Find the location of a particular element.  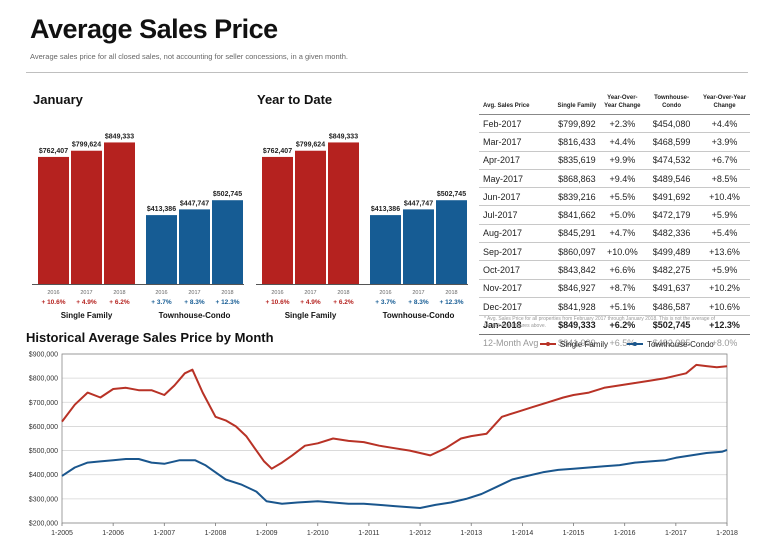

legend-label: Townhouse-Condo is located at coordinates (680, 344).